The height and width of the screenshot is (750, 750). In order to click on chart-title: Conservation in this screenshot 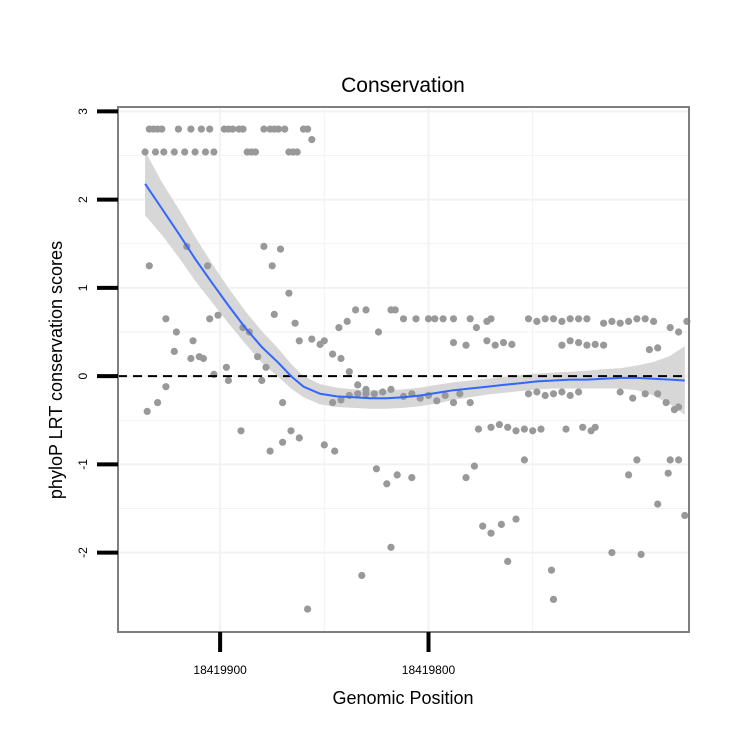, I will do `click(403, 85)`.